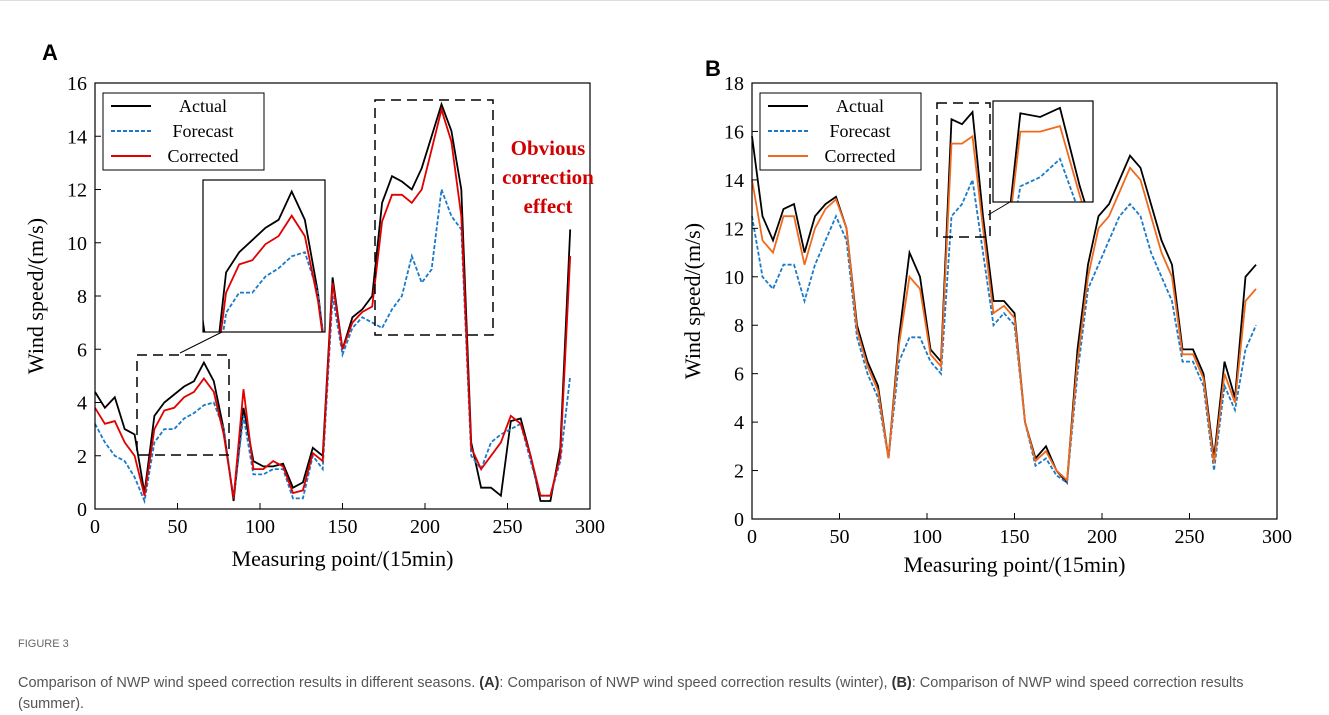 This screenshot has height=715, width=1329. Describe the element at coordinates (664, 0) in the screenshot. I see `top-rule` at that location.